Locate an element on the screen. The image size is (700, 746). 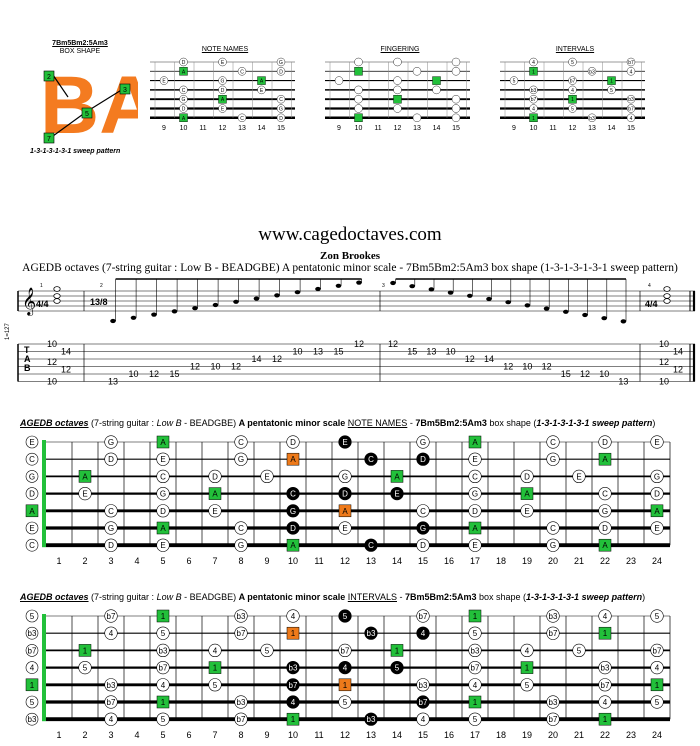
measure-number: 4 is located at coordinates (649, 286).